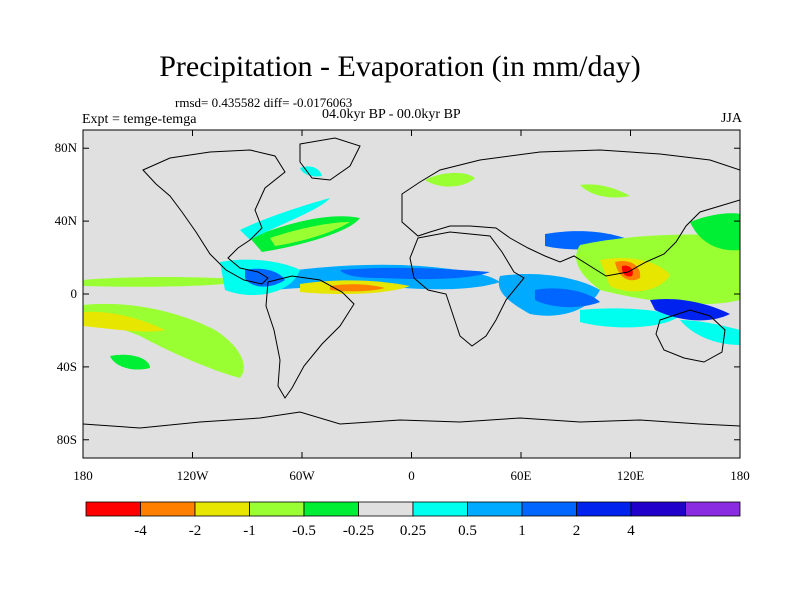  What do you see at coordinates (195, 531) in the screenshot?
I see `colorbar-label: -2` at bounding box center [195, 531].